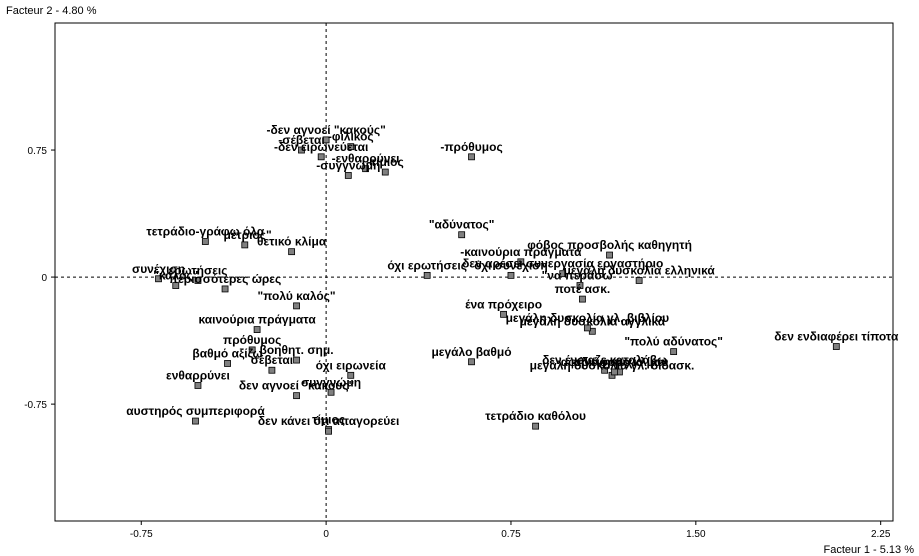 Image resolution: width=919 pixels, height=556 pixels. Describe the element at coordinates (252, 340) in the screenshot. I see `point-label: πρόθυμος` at that location.